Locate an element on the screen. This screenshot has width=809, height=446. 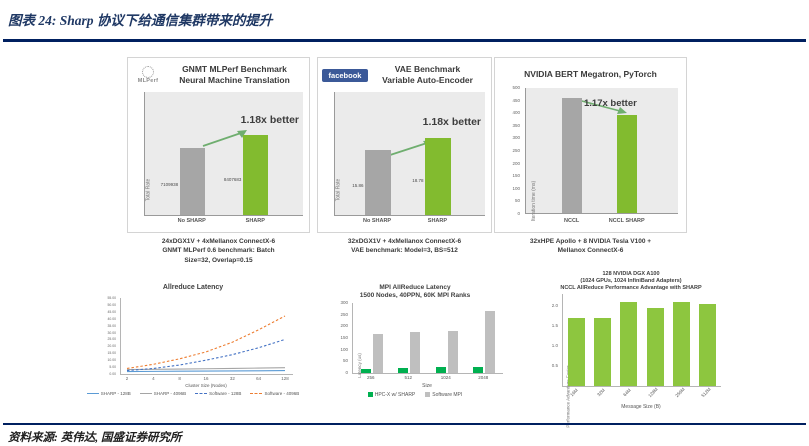
series-line-software-128b is located at coordinates (206, 355).